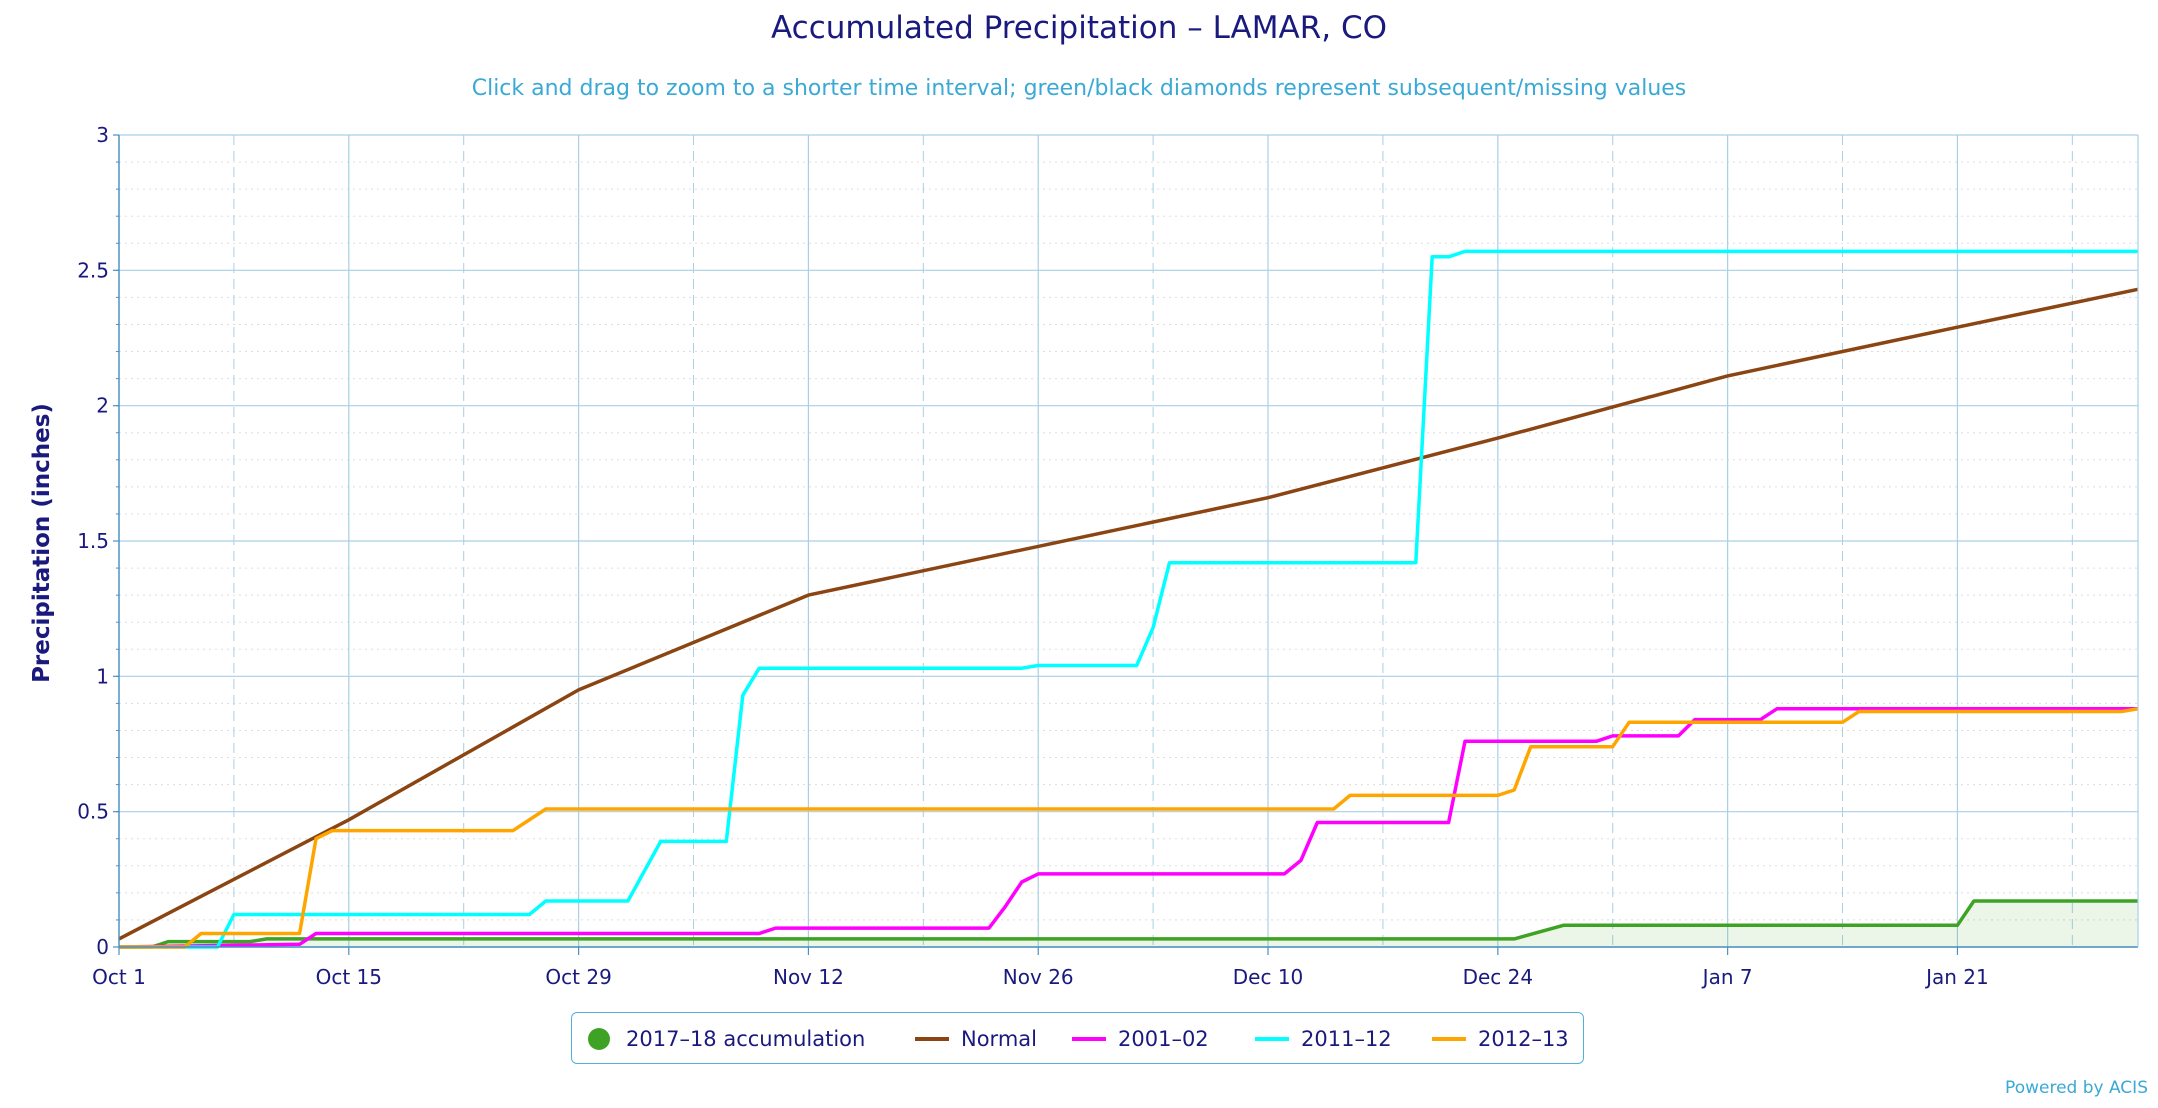  I want to click on legend-item-2001-02: 2001–02, so click(1140, 1039).